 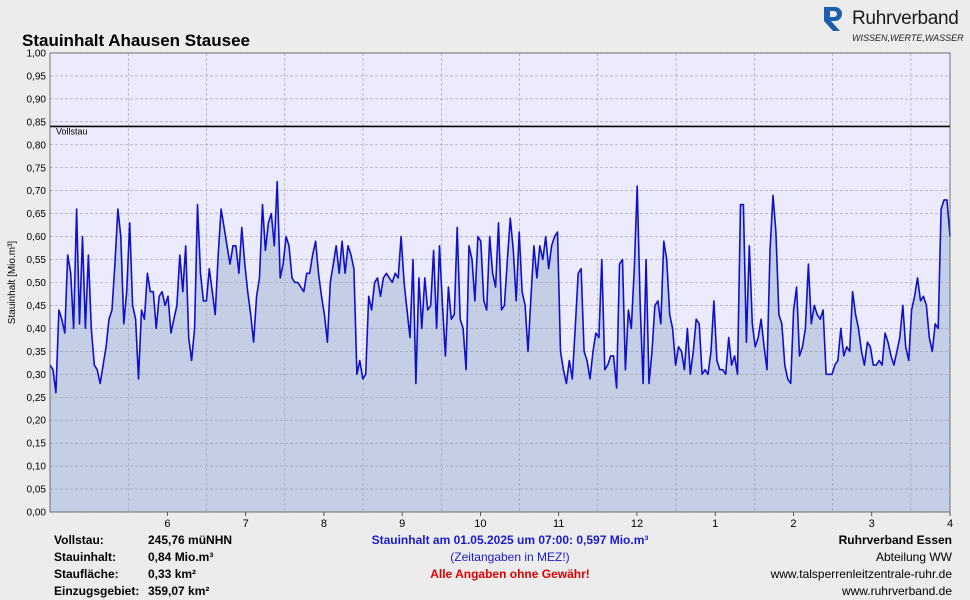 What do you see at coordinates (37, 398) in the screenshot?
I see `y-tick-label: 0,25` at bounding box center [37, 398].